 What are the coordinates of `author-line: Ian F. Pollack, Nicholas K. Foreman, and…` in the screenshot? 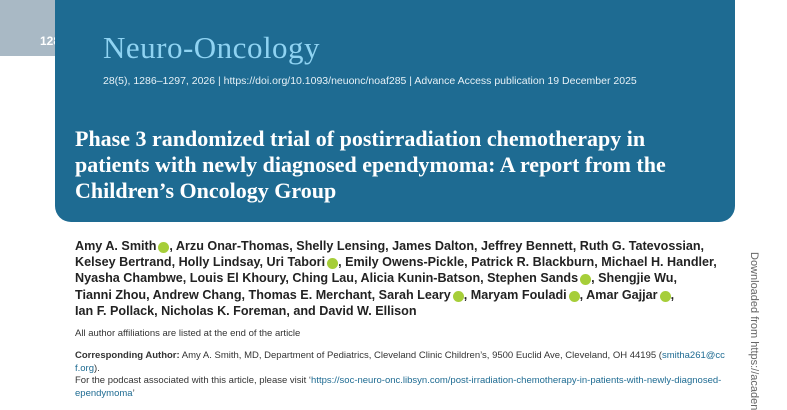 It's located at (396, 311).